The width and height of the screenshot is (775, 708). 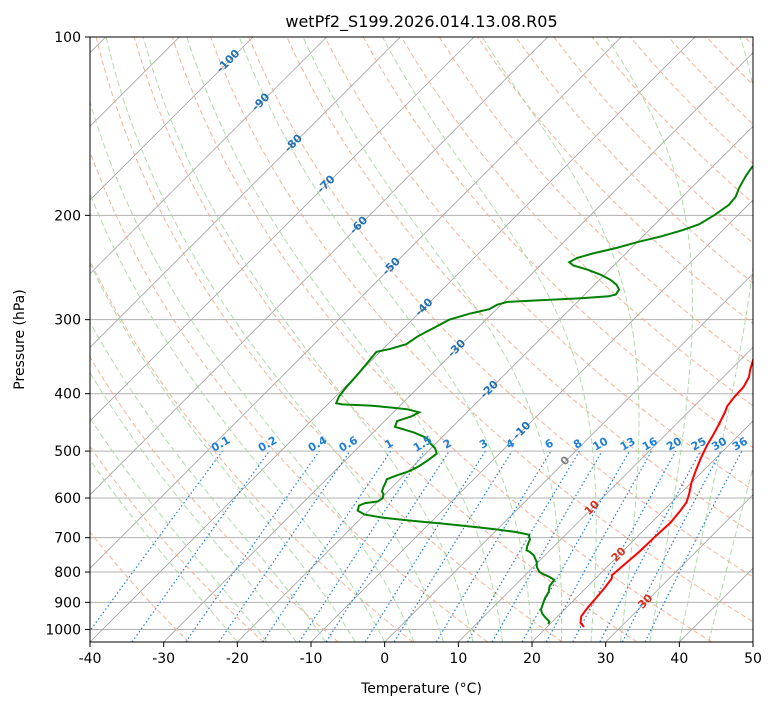 I want to click on x-tick-label: 20, so click(x=532, y=659).